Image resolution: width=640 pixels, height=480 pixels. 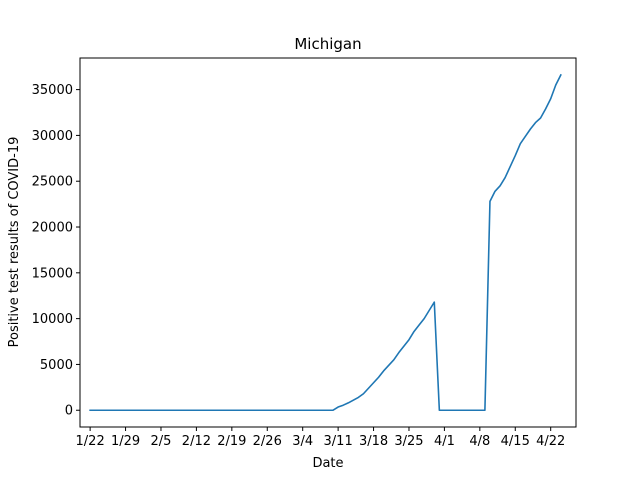 What do you see at coordinates (196, 441) in the screenshot?
I see `x-tick-label: 2/12` at bounding box center [196, 441].